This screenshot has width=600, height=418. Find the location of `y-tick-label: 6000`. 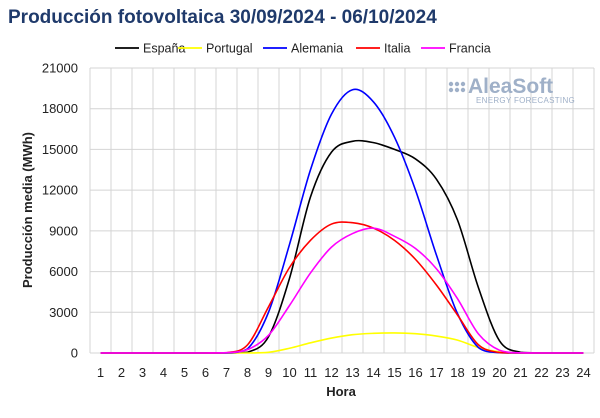

y-tick-label: 6000 is located at coordinates (63, 271).